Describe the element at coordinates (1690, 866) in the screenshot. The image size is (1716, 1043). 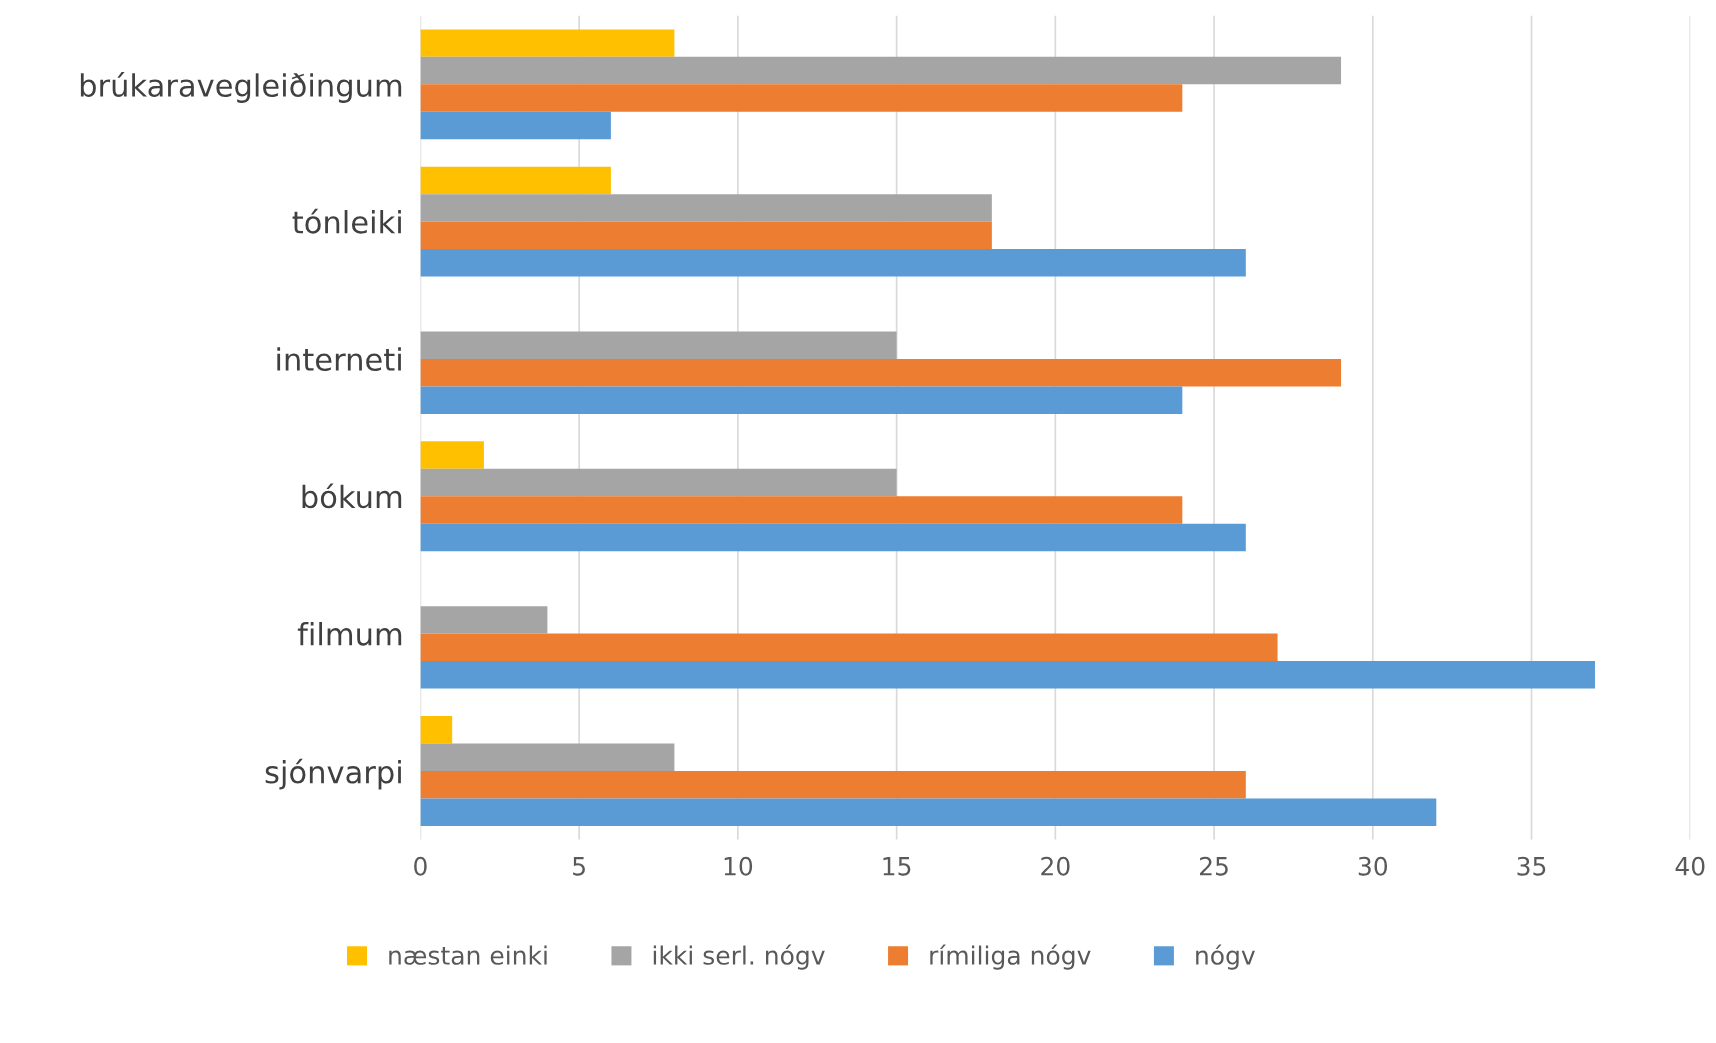
I see `x-tick-label: 40` at that location.